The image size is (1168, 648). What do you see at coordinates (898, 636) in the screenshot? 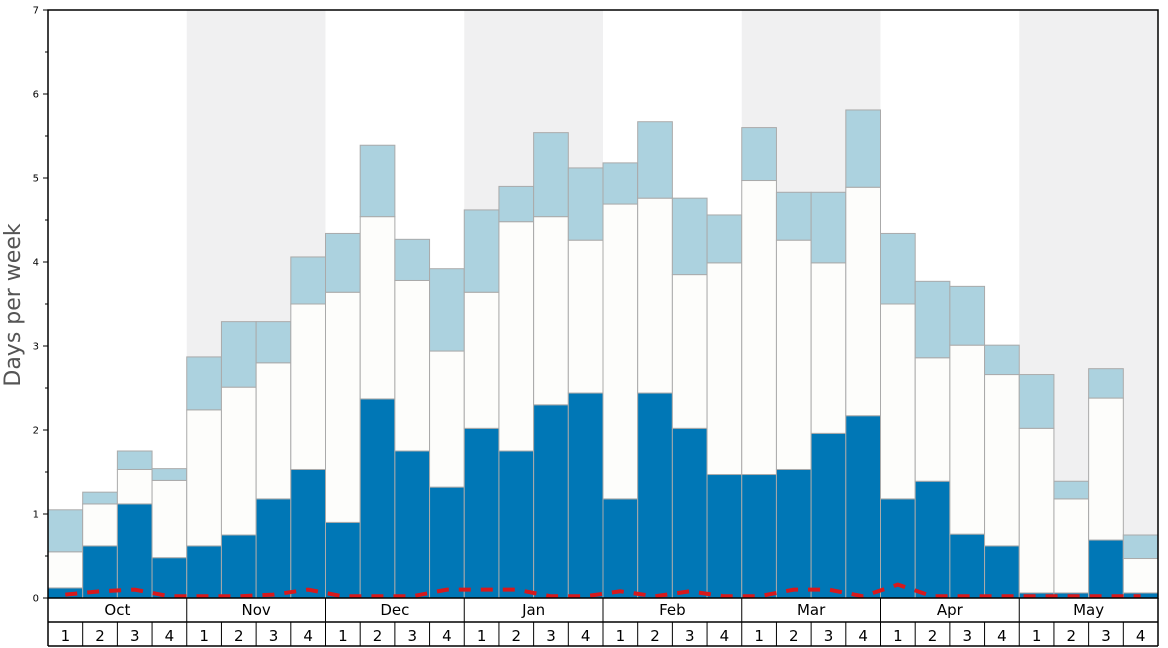
I see `week-label-apr-1: 1` at bounding box center [898, 636].